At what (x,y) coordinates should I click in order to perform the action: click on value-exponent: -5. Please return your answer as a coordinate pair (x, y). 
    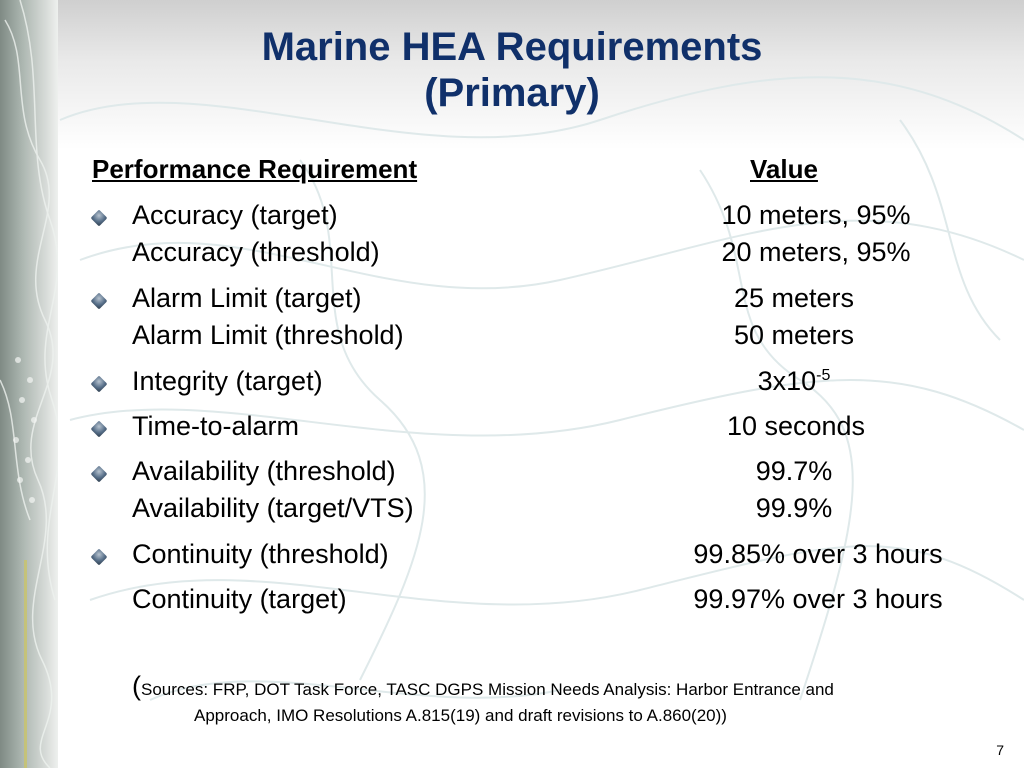
    Looking at the image, I should click on (823, 375).